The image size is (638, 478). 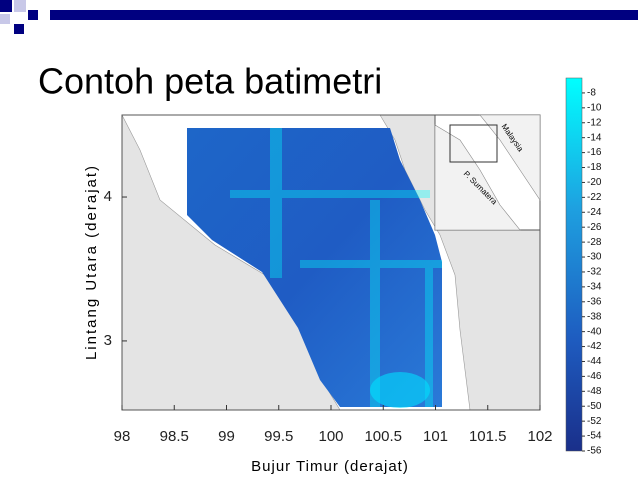 What do you see at coordinates (594, 137) in the screenshot?
I see `colorbar-tick-label: -14` at bounding box center [594, 137].